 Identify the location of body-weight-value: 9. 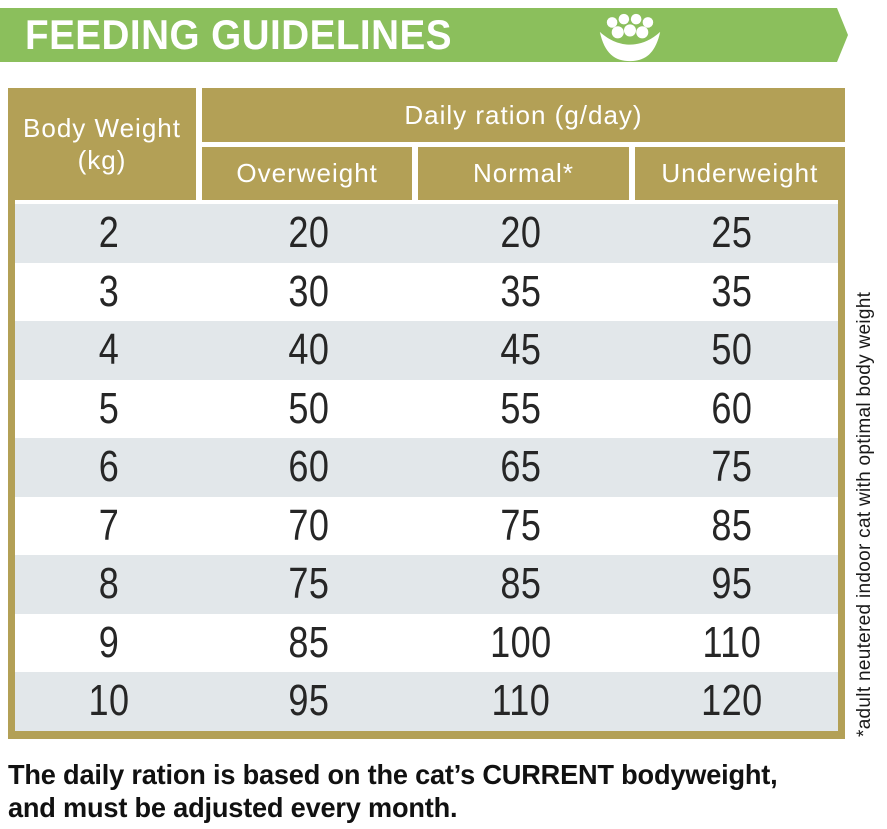
(109, 642).